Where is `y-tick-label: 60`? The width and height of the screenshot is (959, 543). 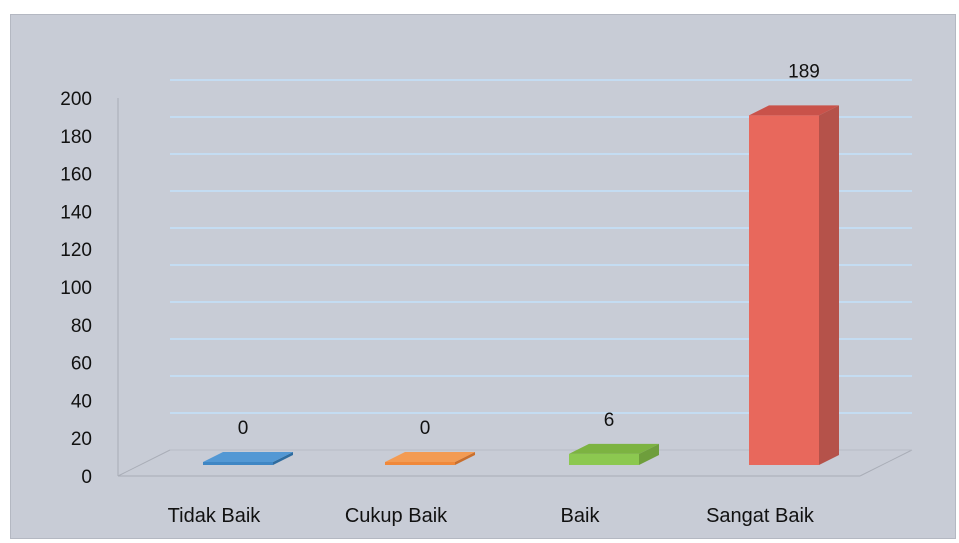 y-tick-label: 60 is located at coordinates (81, 364).